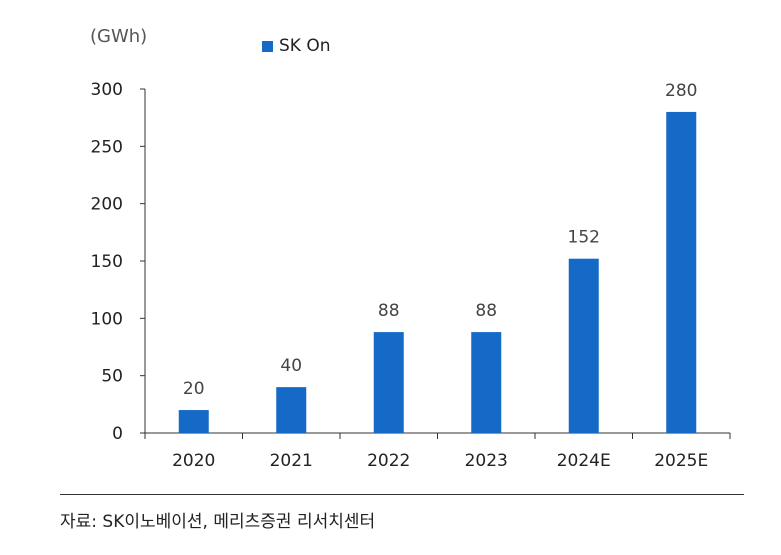 The width and height of the screenshot is (781, 555). What do you see at coordinates (117, 434) in the screenshot?
I see `y-tick-label: 0` at bounding box center [117, 434].